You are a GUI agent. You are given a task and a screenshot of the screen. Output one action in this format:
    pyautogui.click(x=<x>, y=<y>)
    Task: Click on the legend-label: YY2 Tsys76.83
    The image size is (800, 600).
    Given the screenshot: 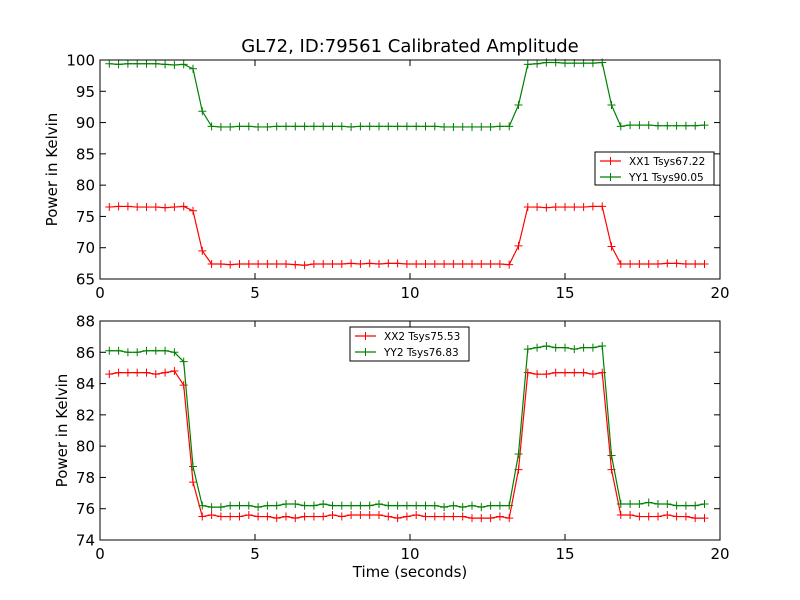 What is the action you would take?
    pyautogui.click(x=421, y=353)
    